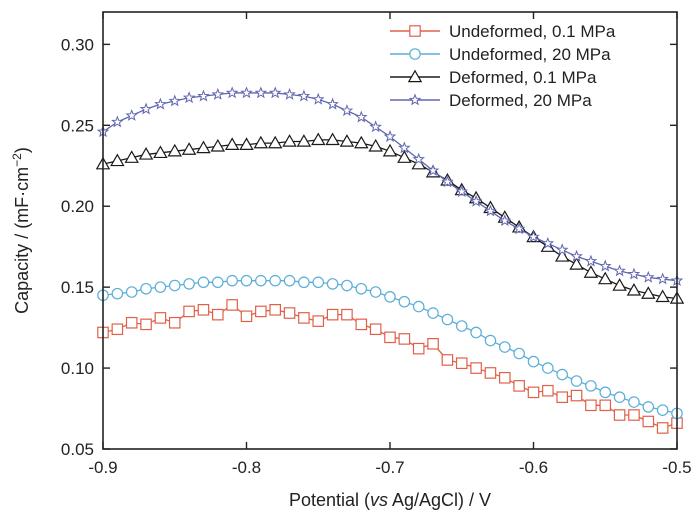 This screenshot has width=700, height=526. I want to click on legend-item: Deformed, 0.1 MPa, so click(493, 77).